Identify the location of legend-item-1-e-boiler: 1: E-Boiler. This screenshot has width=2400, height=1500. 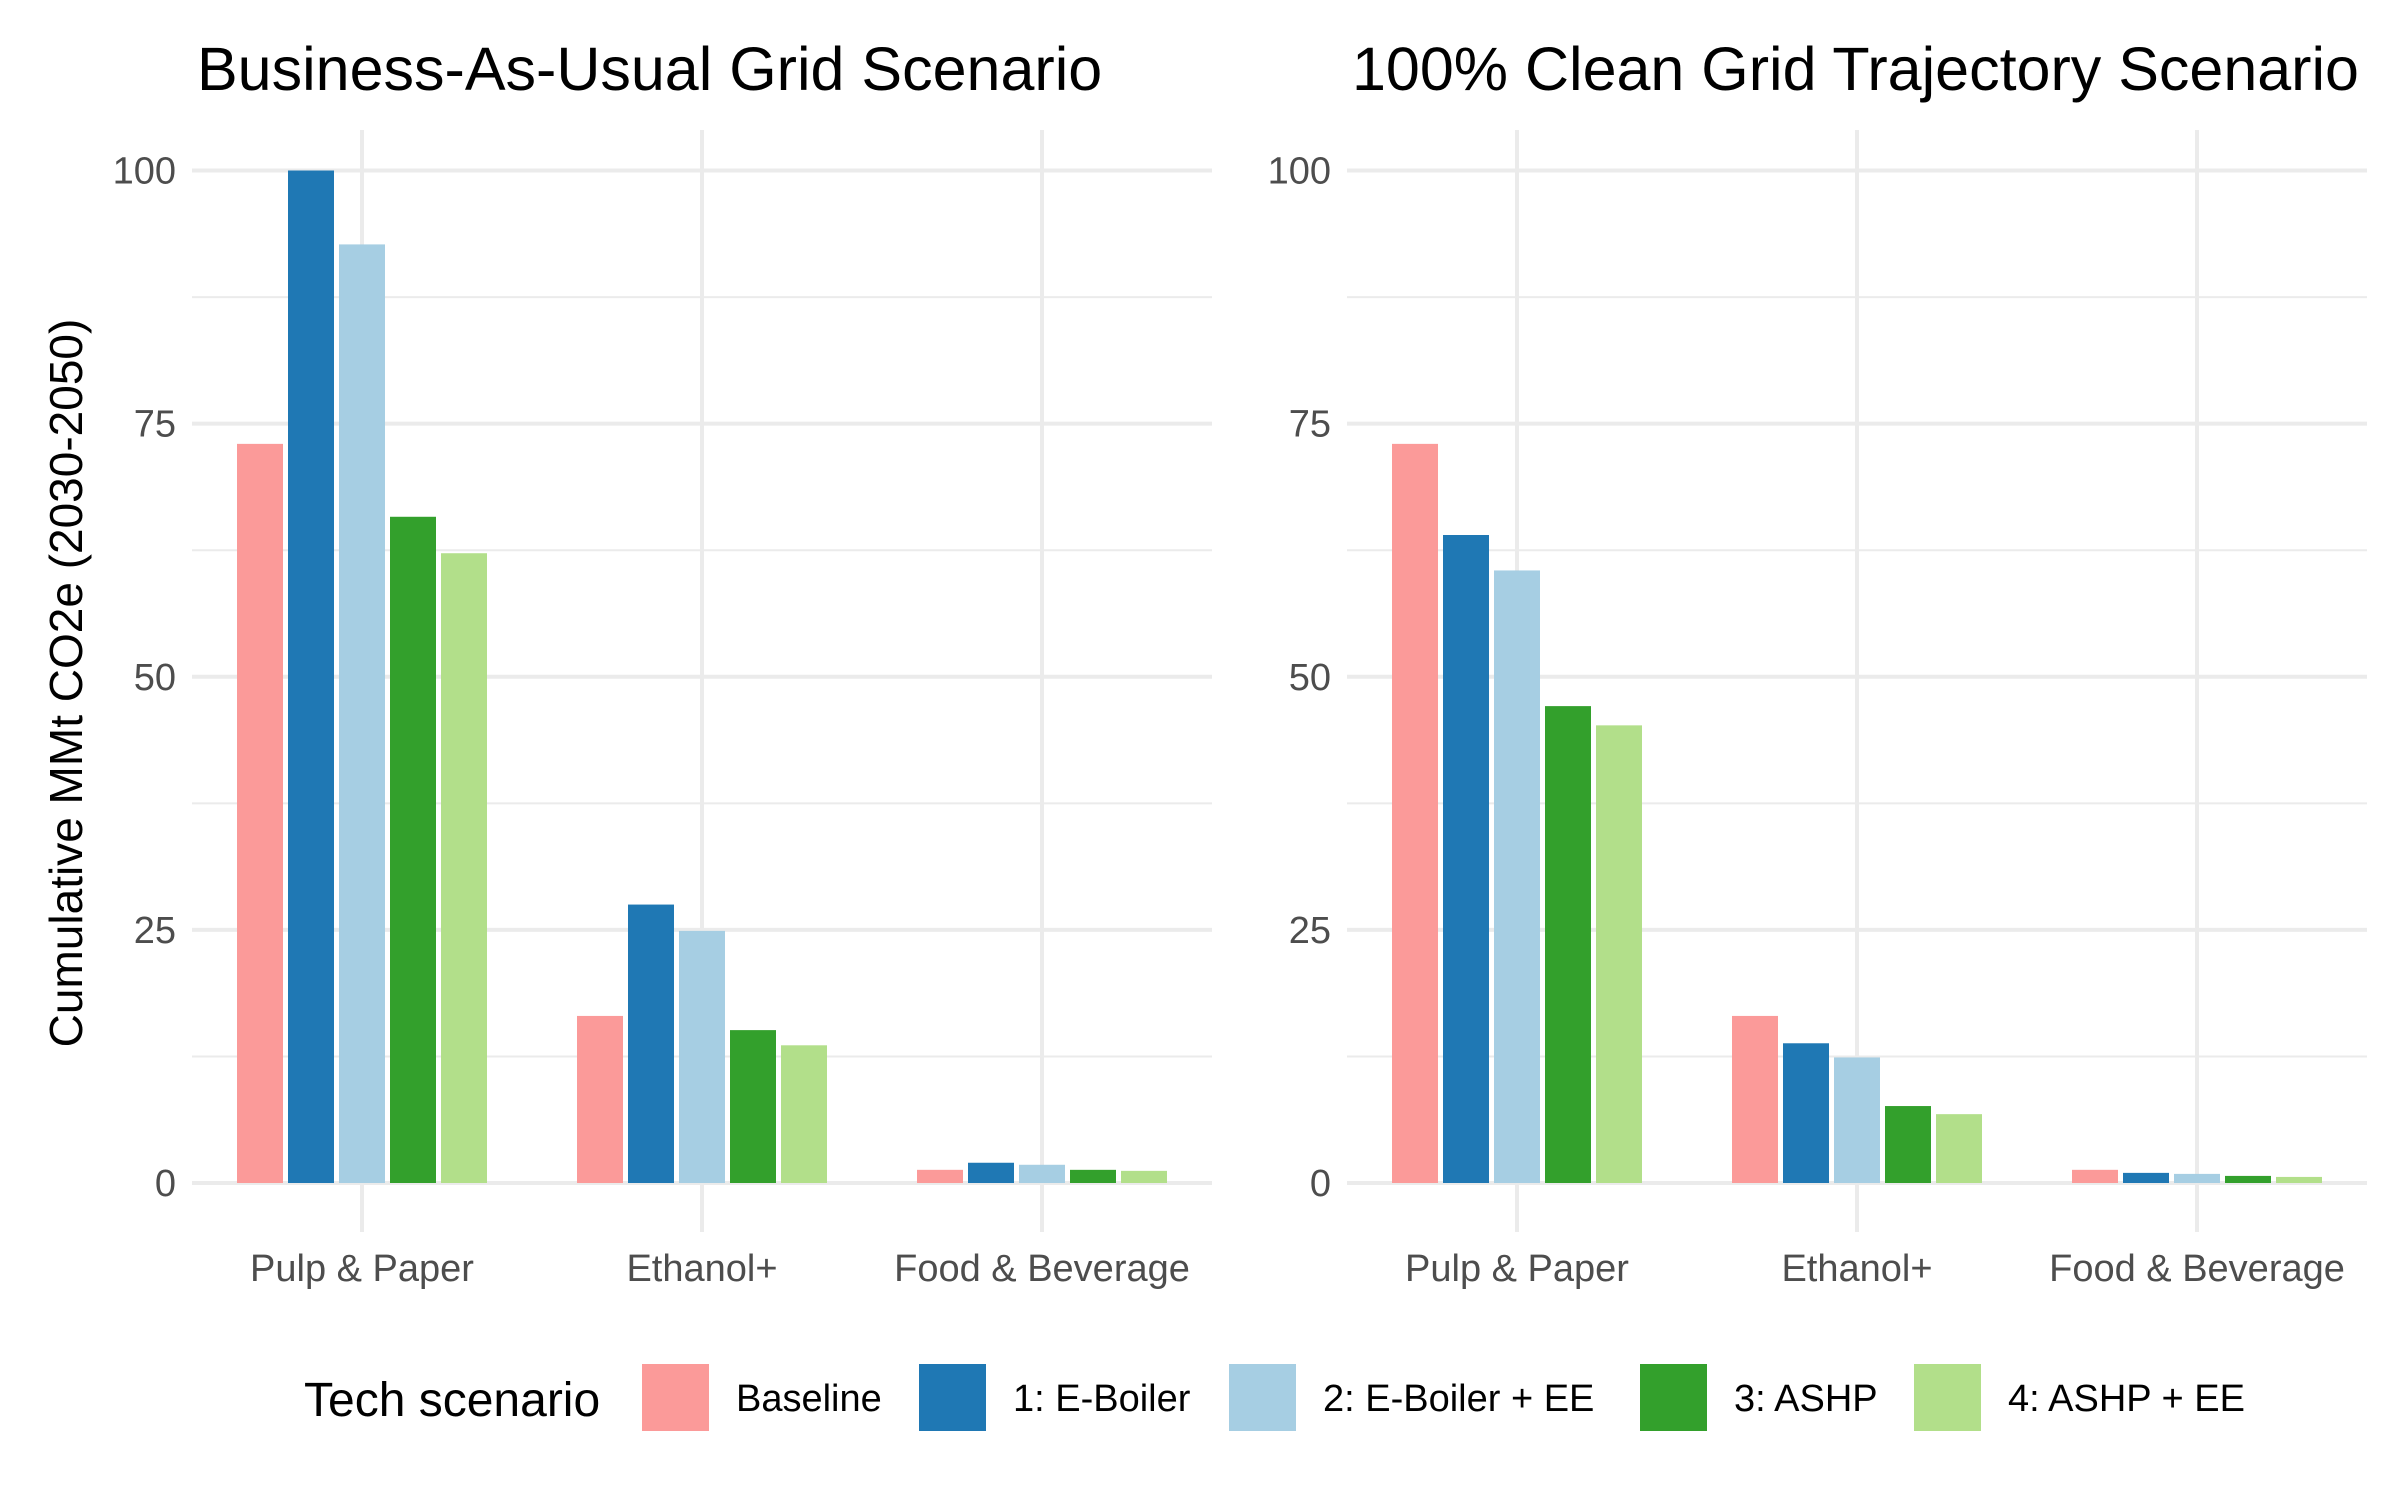
(1055, 1397).